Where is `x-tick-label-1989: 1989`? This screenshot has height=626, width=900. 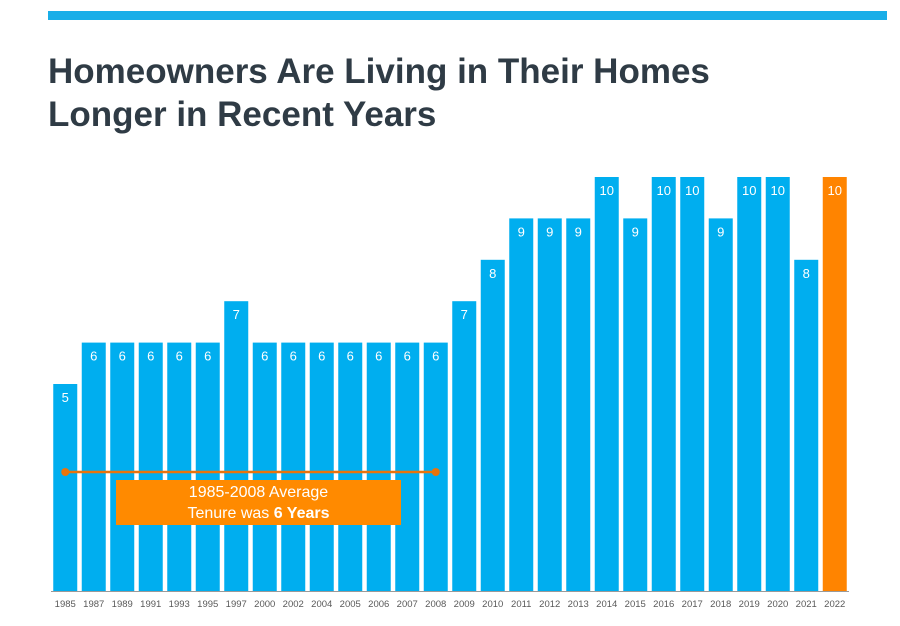 x-tick-label-1989: 1989 is located at coordinates (122, 604).